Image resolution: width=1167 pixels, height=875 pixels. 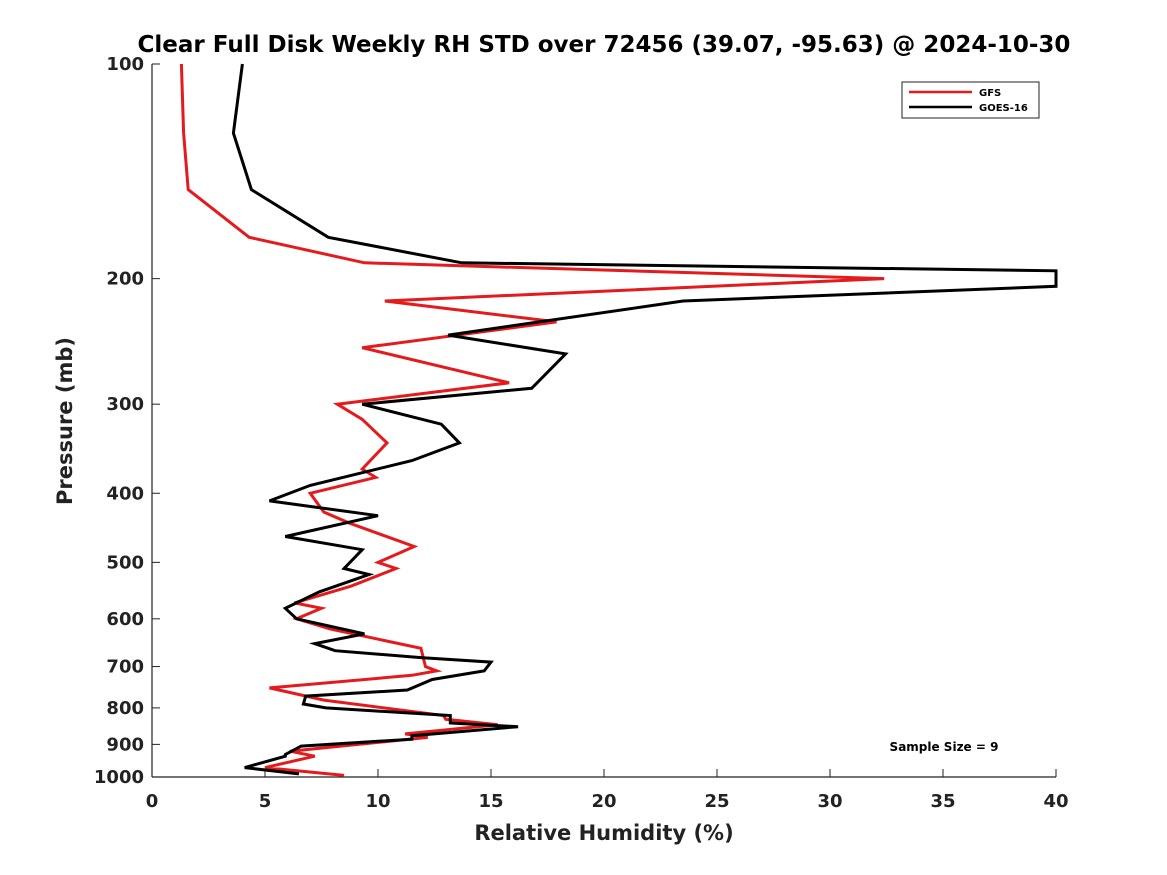 I want to click on legend-label-goes16: GOES-16, so click(x=1003, y=108).